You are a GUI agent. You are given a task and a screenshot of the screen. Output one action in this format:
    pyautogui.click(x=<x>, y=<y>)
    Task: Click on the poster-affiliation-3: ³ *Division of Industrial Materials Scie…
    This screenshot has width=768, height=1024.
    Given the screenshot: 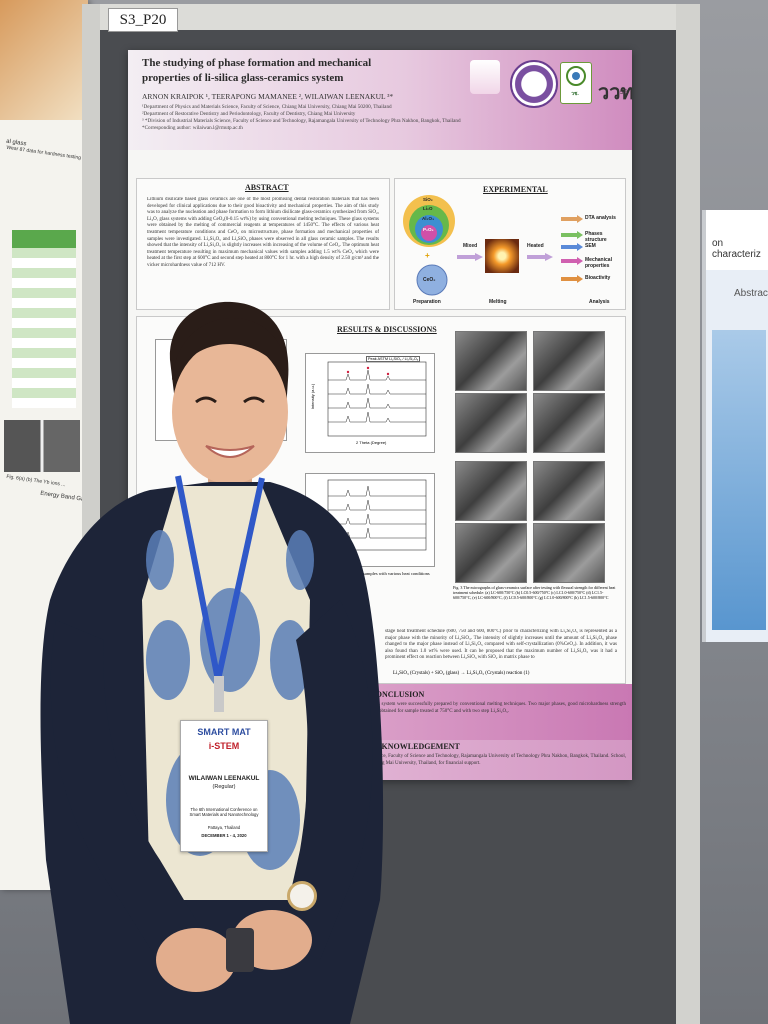 What is the action you would take?
    pyautogui.click(x=301, y=121)
    